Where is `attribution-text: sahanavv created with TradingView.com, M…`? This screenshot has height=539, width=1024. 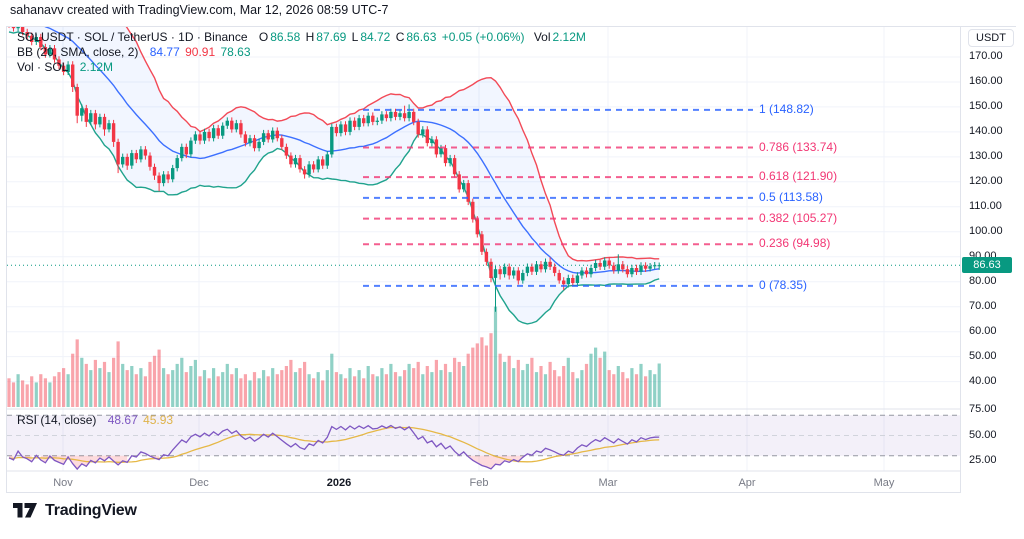
attribution-text: sahanavv created with TradingView.com, M… is located at coordinates (199, 10).